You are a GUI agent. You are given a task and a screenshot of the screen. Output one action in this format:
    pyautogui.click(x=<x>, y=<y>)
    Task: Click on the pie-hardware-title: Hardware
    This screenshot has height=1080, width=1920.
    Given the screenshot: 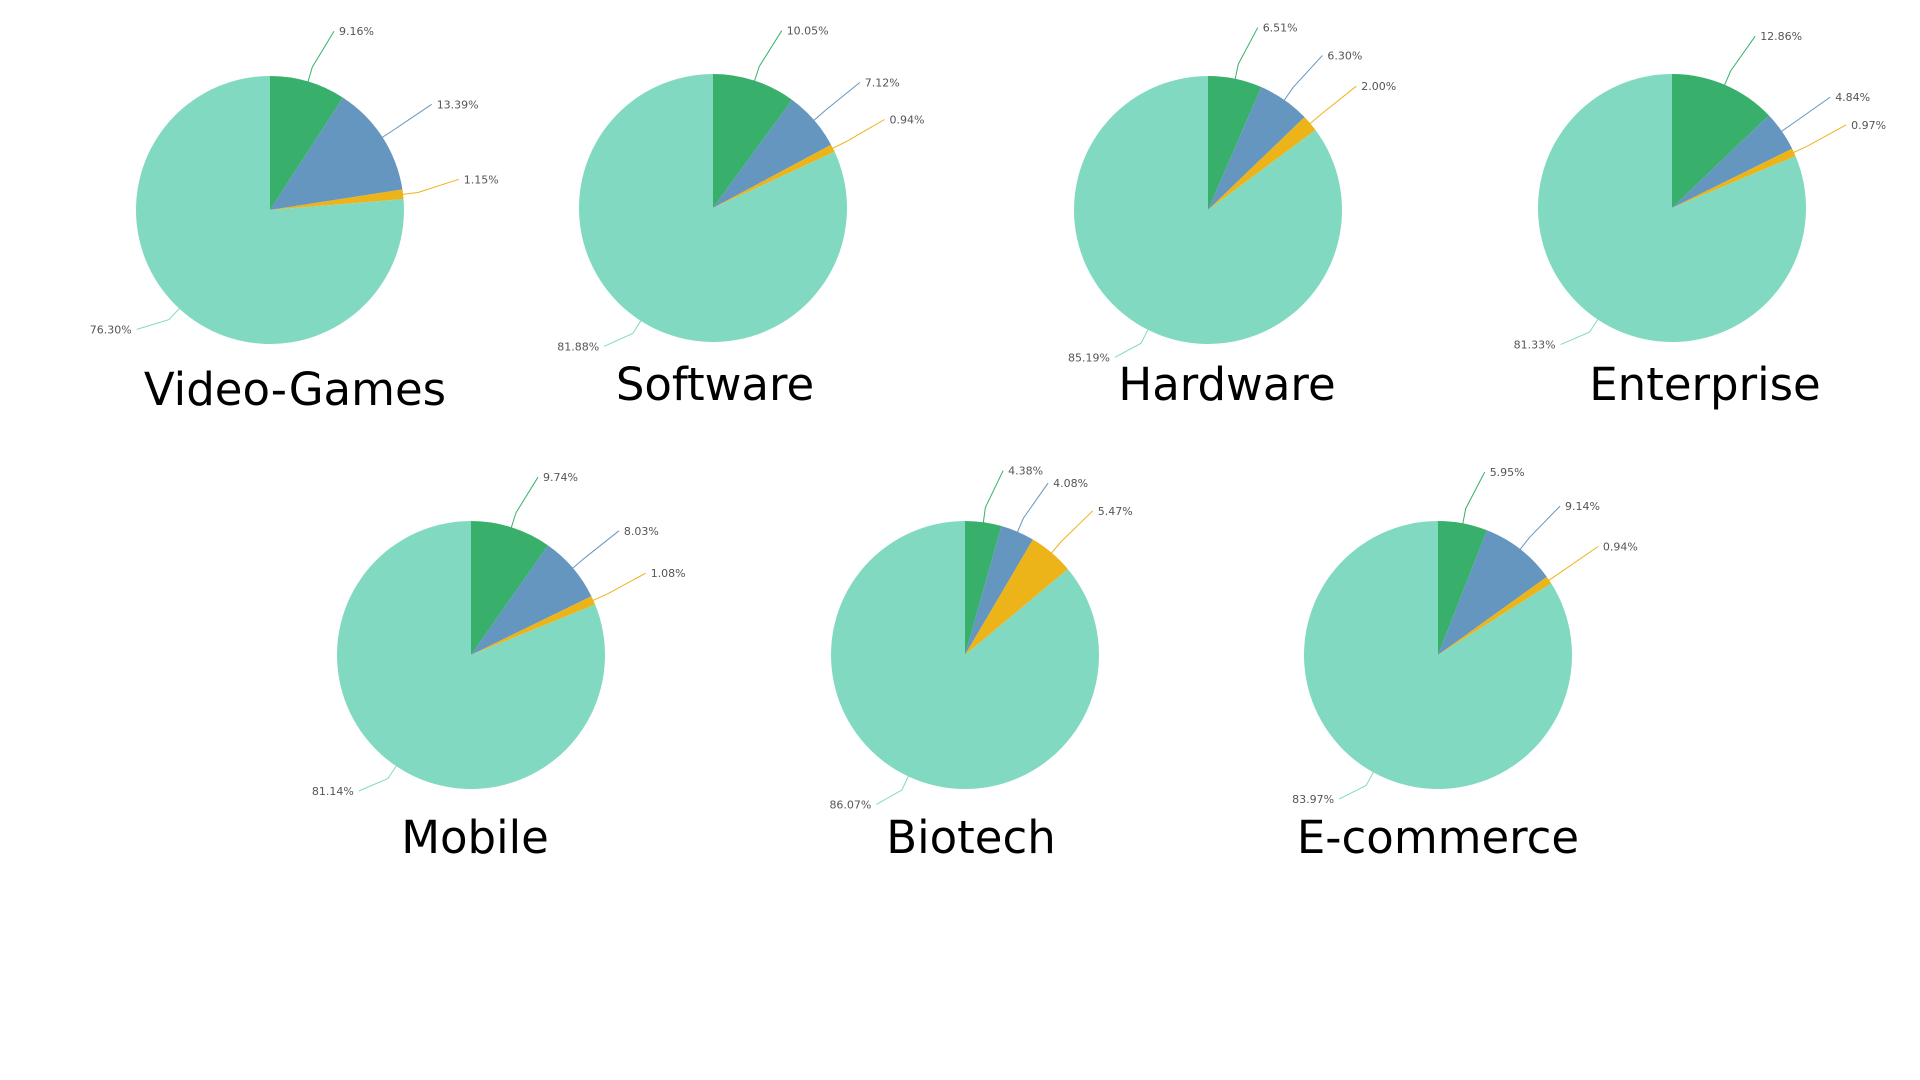 What is the action you would take?
    pyautogui.click(x=1226, y=384)
    